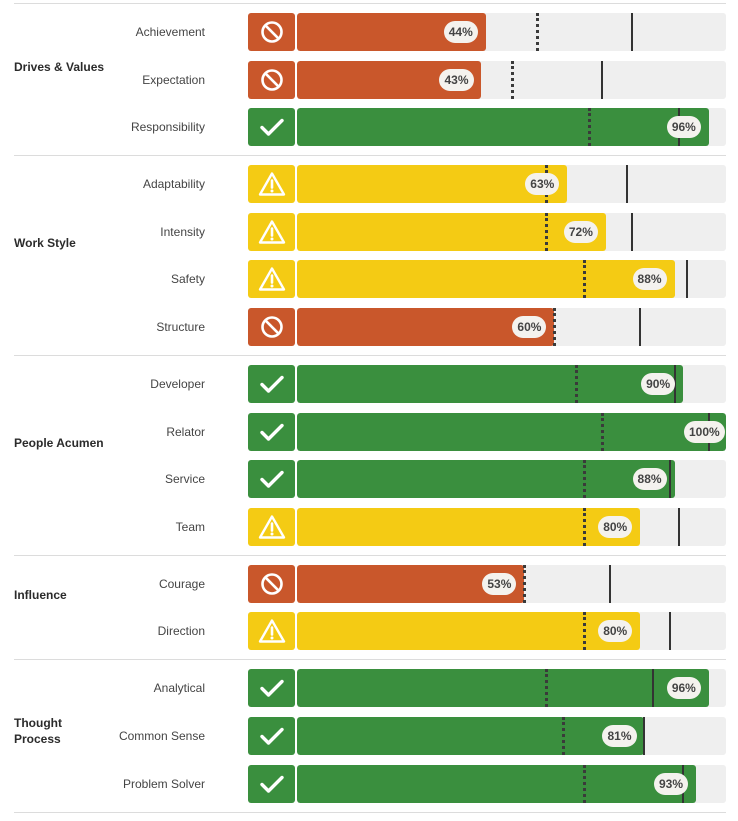 The image size is (738, 821). What do you see at coordinates (185, 431) in the screenshot?
I see `row-label: Relator` at bounding box center [185, 431].